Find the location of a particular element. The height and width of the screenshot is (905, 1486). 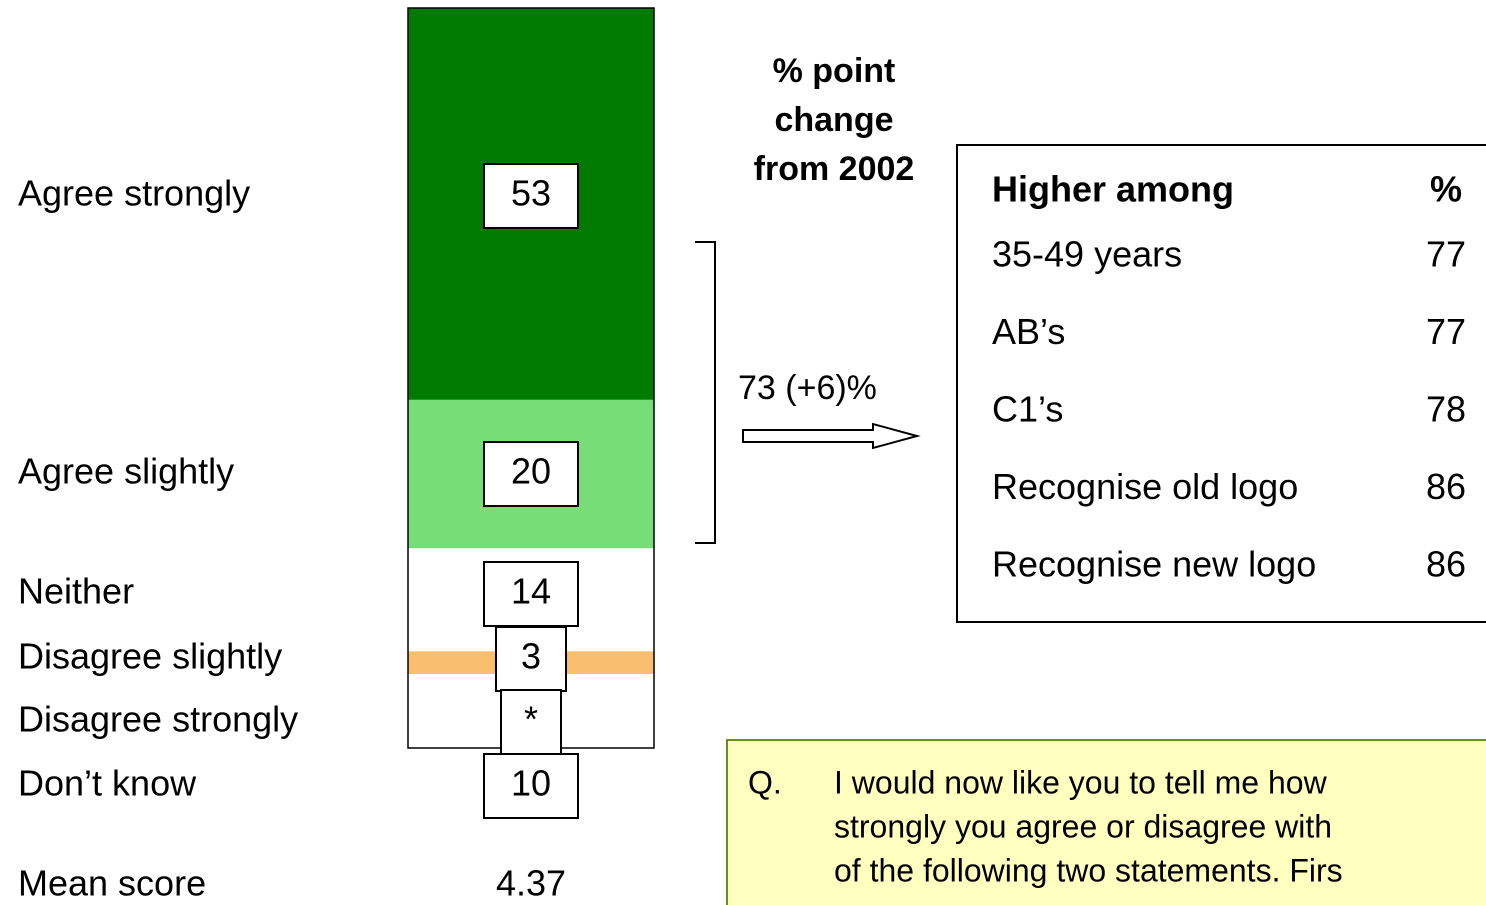

value-label: 14 is located at coordinates (531, 591).